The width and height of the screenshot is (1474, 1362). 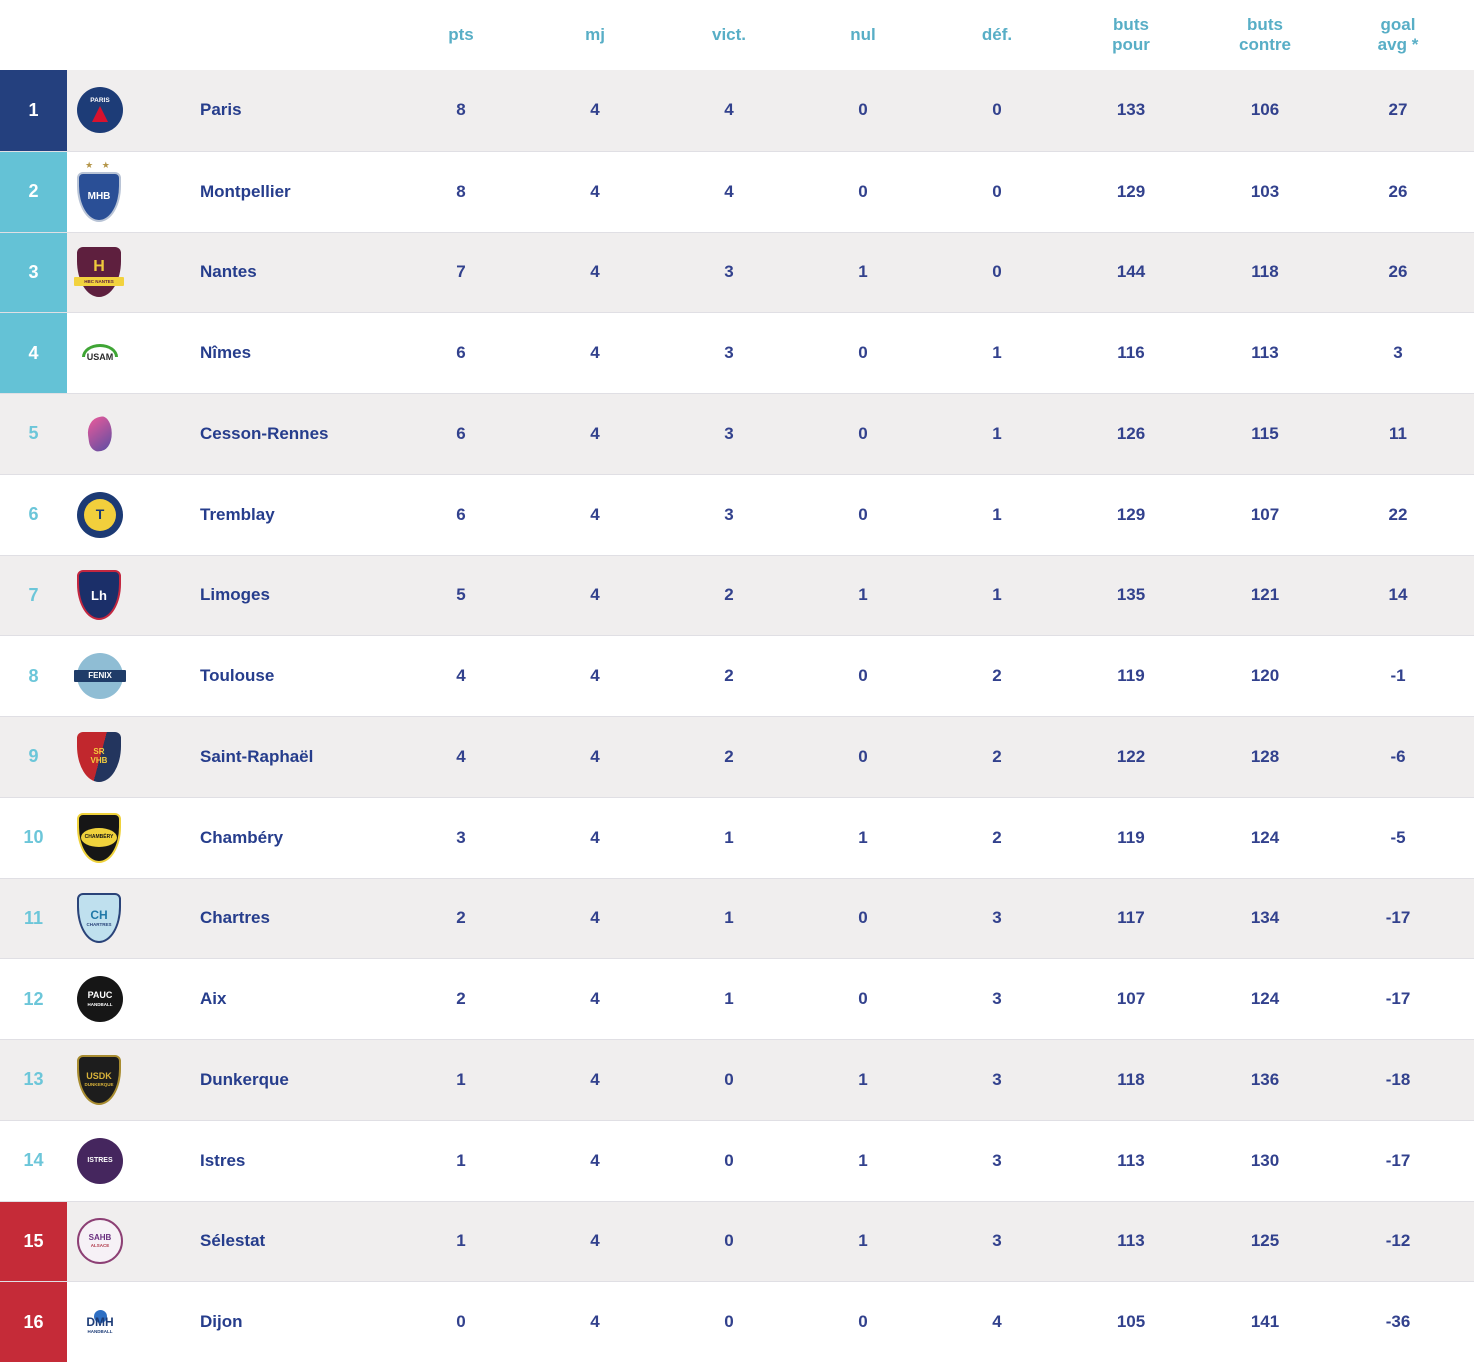 I want to click on cell-def: 2, so click(x=997, y=676).